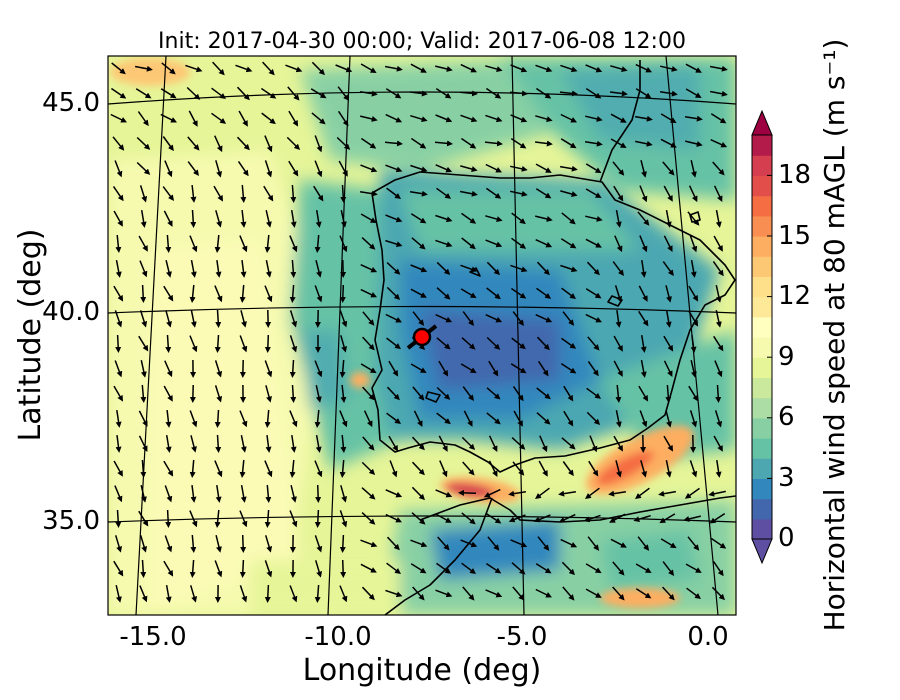 Image resolution: width=900 pixels, height=700 pixels. Describe the element at coordinates (786, 478) in the screenshot. I see `cb-tick-3: 3` at that location.